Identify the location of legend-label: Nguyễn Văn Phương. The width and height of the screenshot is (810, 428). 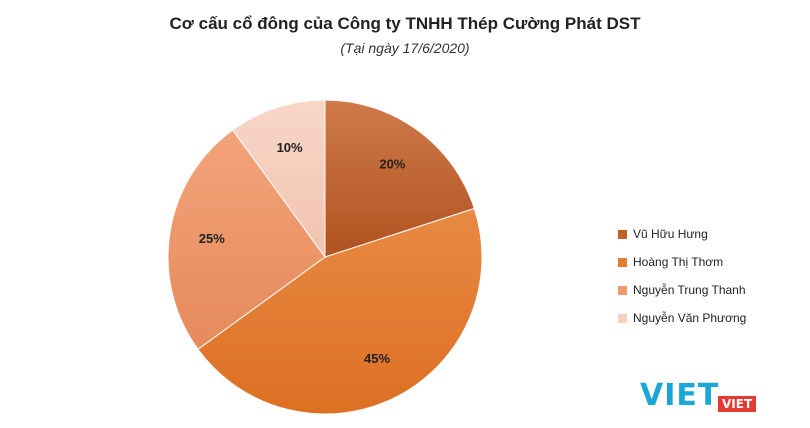
(690, 318).